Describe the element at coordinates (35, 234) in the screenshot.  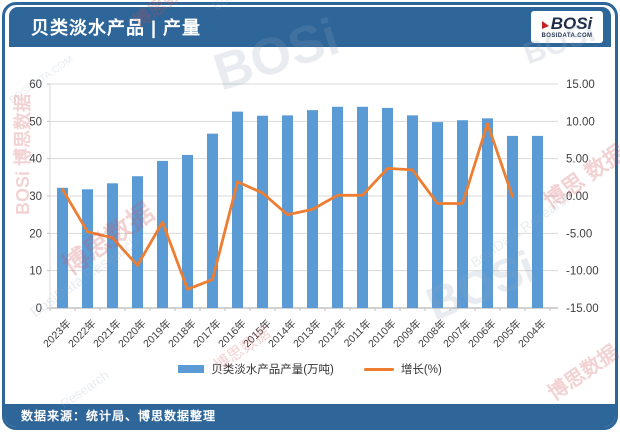
I see `left-axis-tick: 20` at that location.